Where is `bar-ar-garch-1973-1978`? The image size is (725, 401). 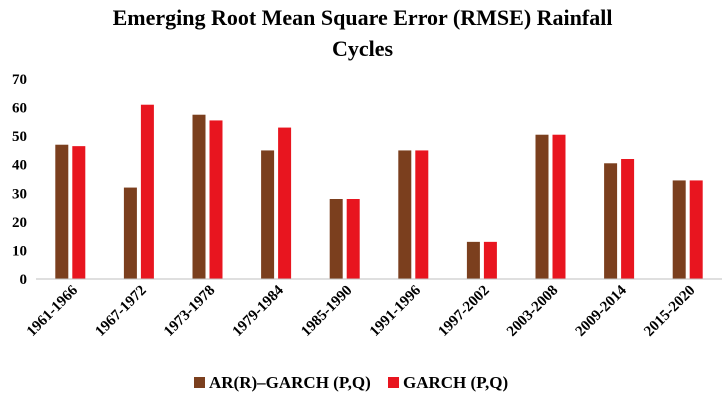 bar-ar-garch-1973-1978 is located at coordinates (199, 196).